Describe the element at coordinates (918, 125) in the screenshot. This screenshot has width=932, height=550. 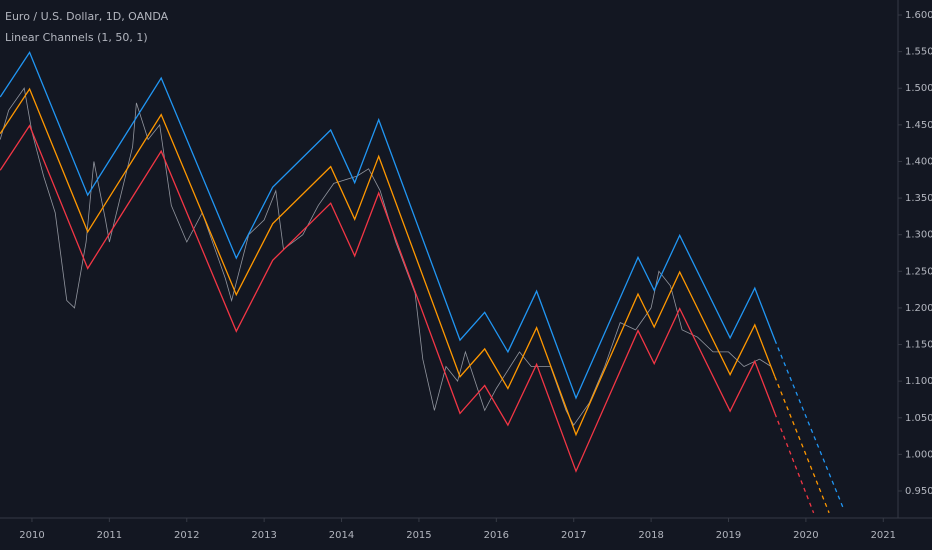
I see `y-tick-label: 1.4500` at that location.